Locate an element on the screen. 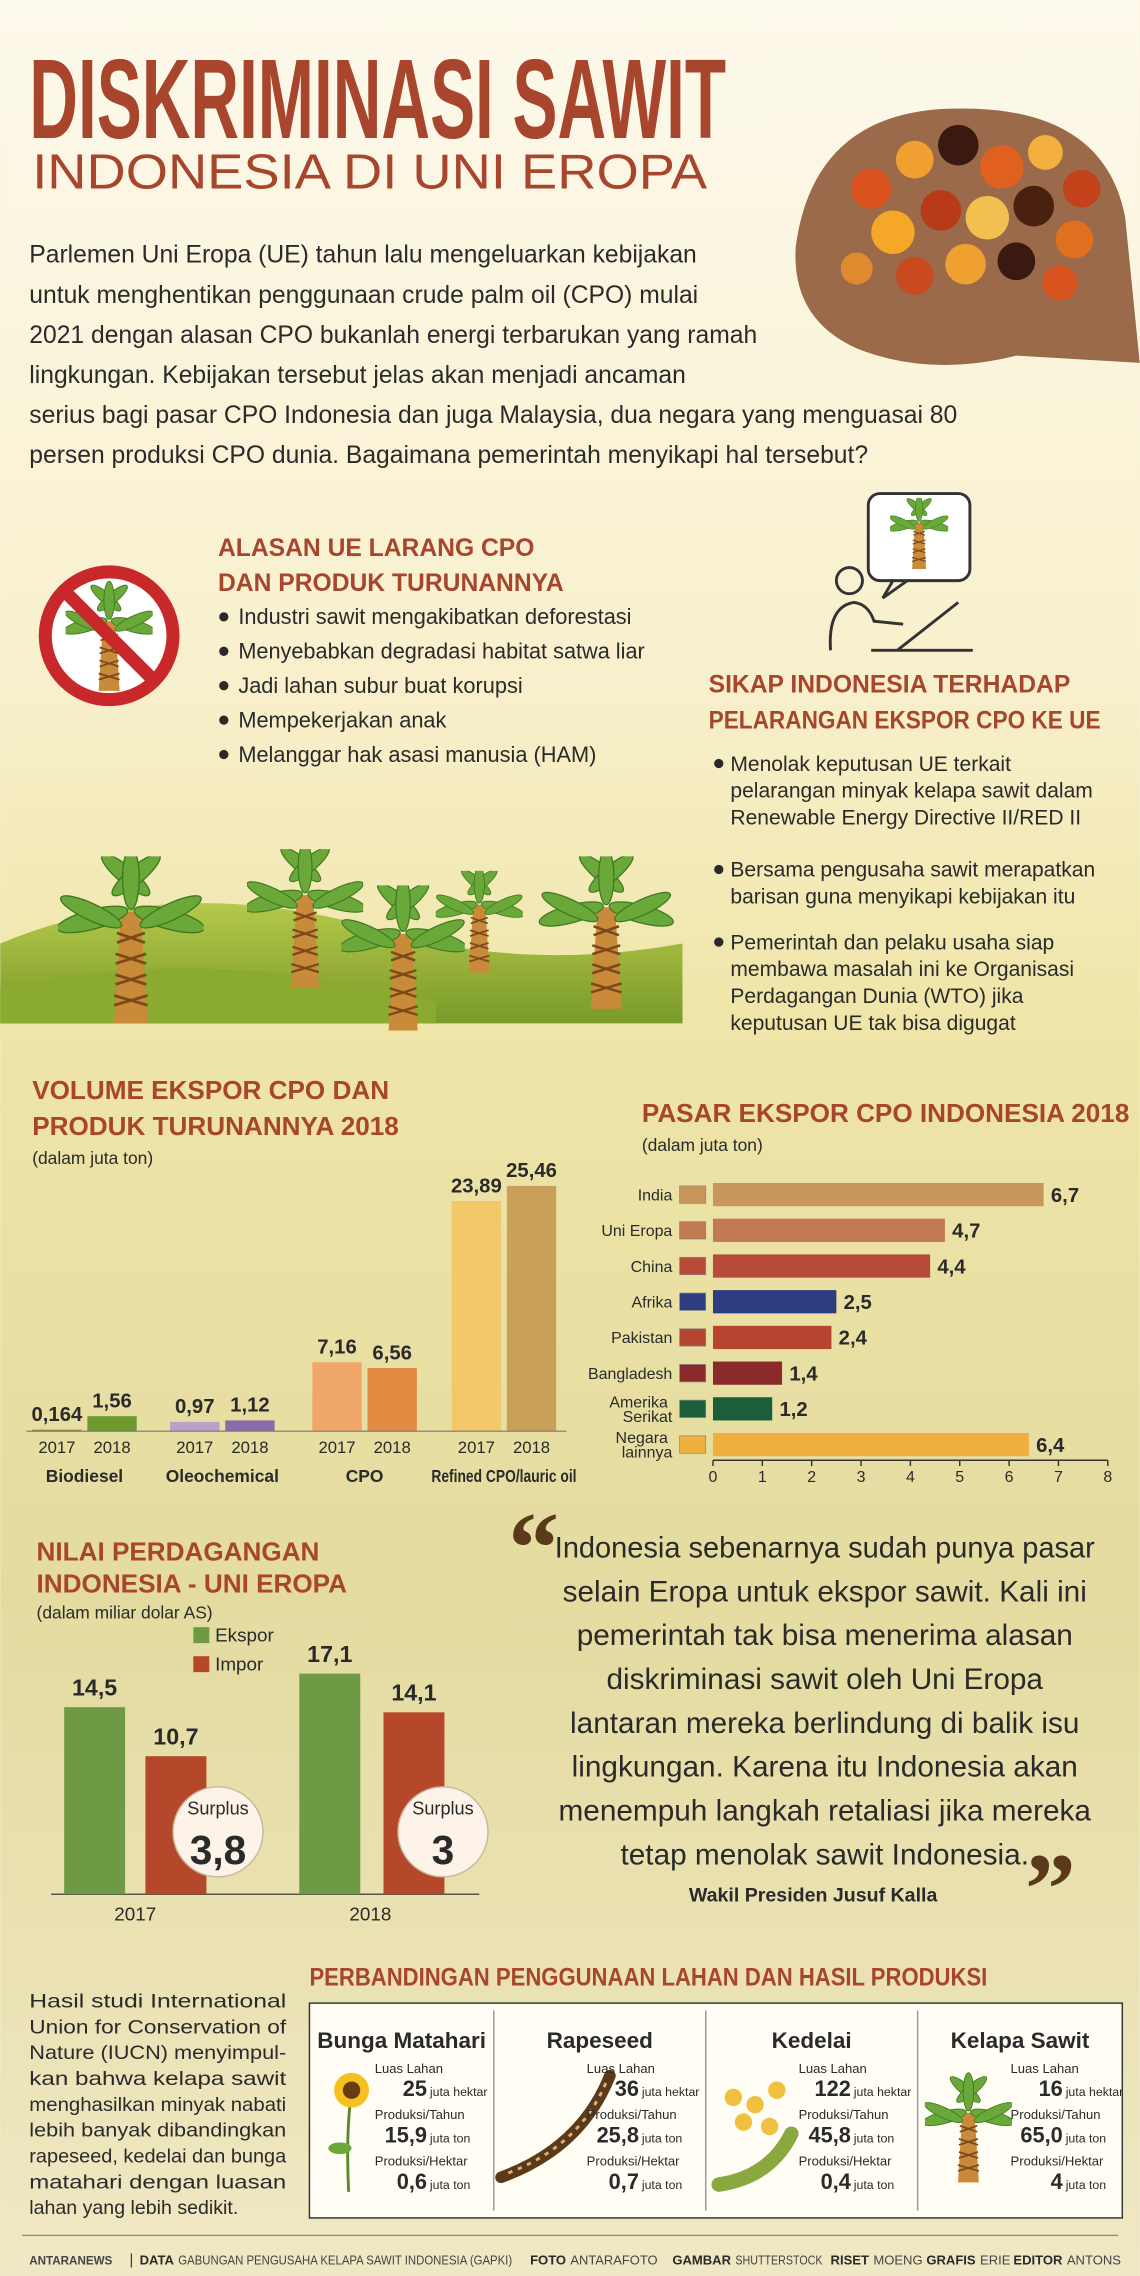  study-line: lebih banyak dibandingkan is located at coordinates (157, 2131).